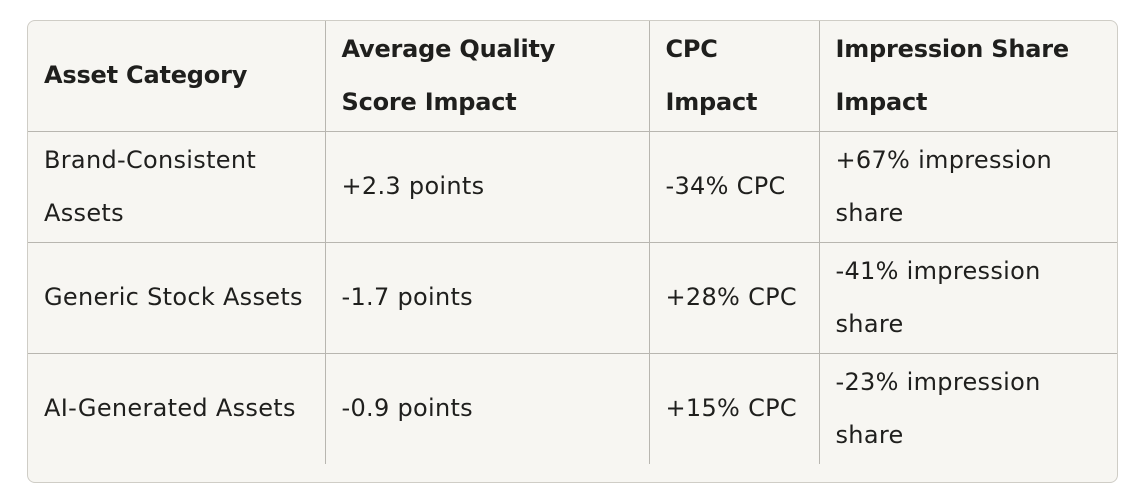  What do you see at coordinates (413, 186) in the screenshot?
I see `cell-value: +2.3 points` at bounding box center [413, 186].